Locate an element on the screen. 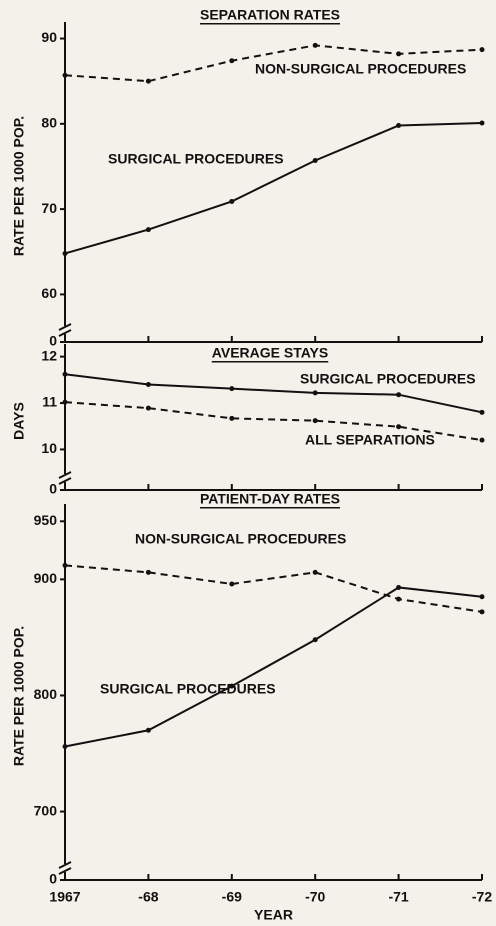 The height and width of the screenshot is (926, 496). y-tick-label: 90 is located at coordinates (49, 37).